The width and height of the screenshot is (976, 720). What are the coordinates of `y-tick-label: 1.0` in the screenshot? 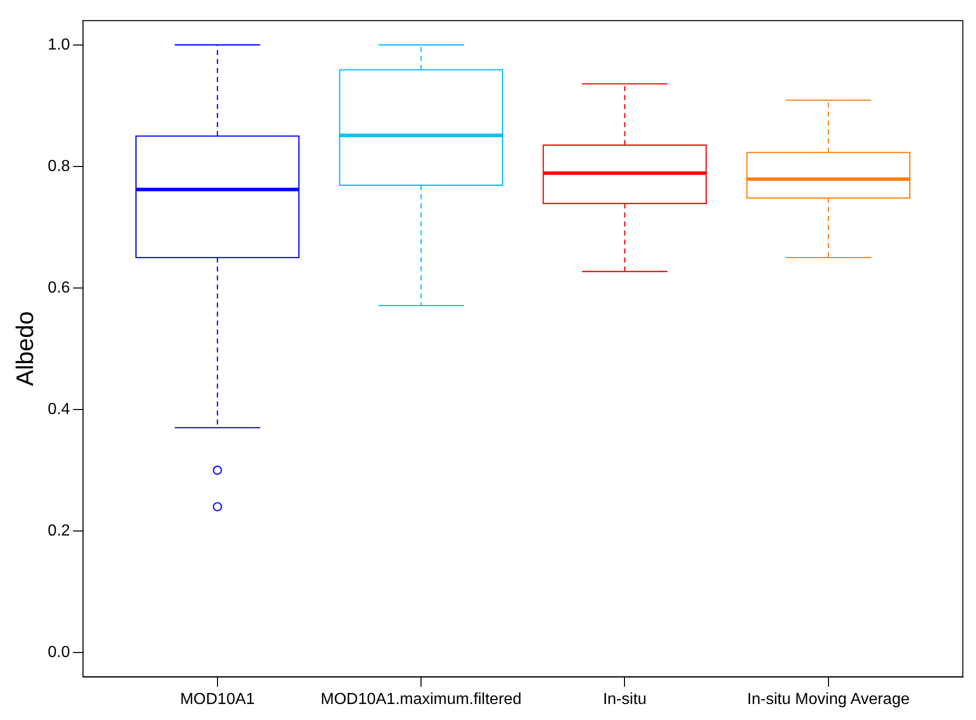 It's located at (59, 45).